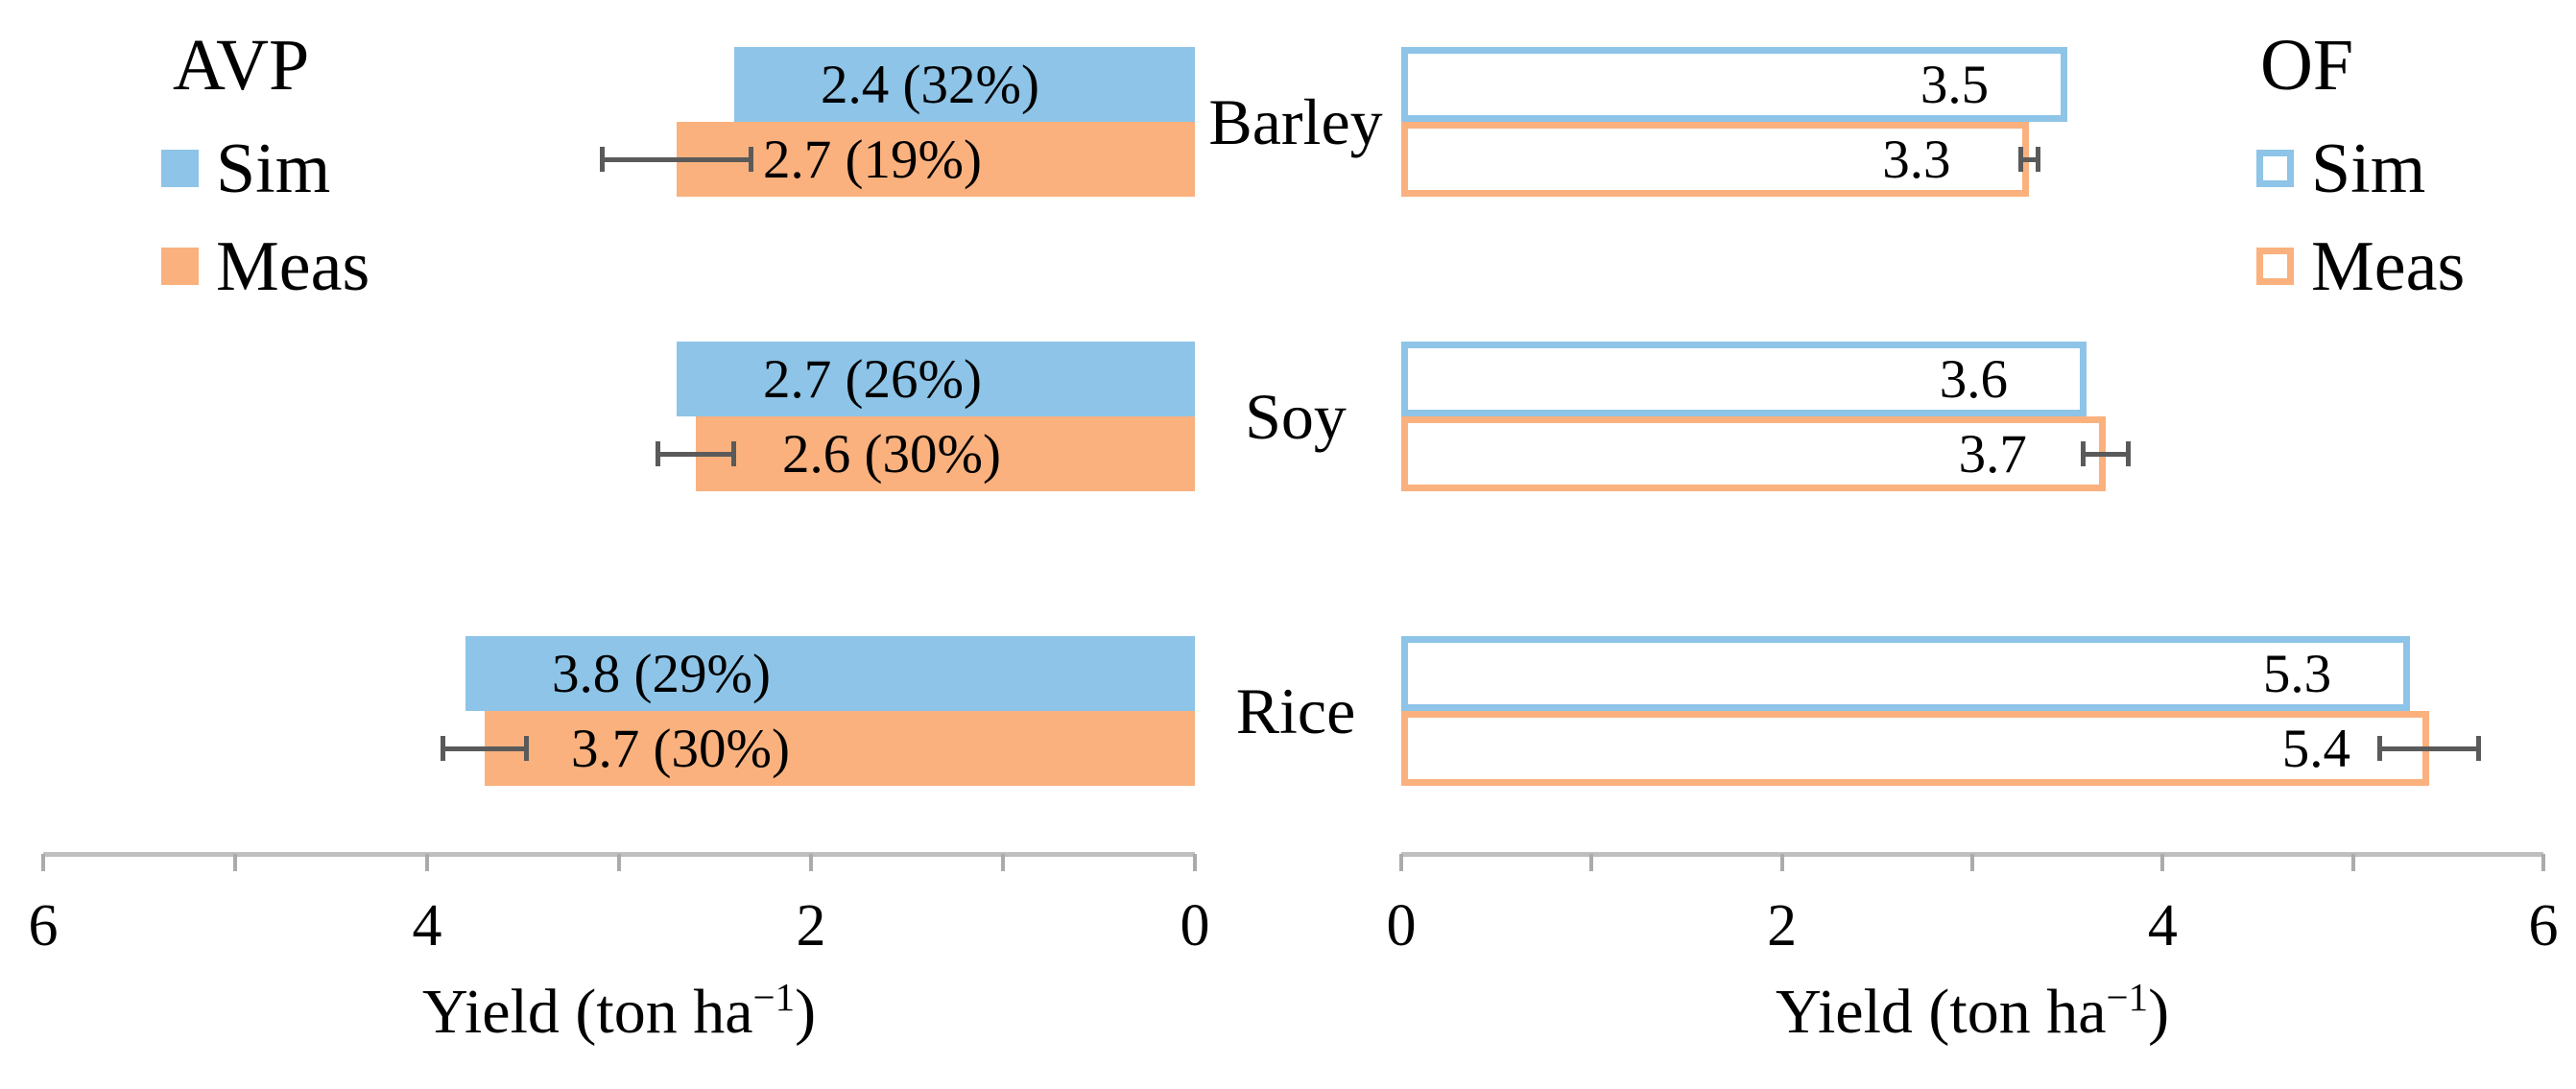 The image size is (2576, 1089). Describe the element at coordinates (1295, 711) in the screenshot. I see `category-label-rice: Rice` at that location.